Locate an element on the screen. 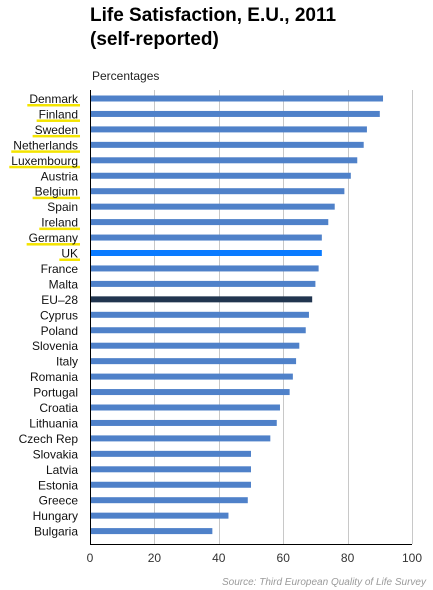 This screenshot has height=590, width=433. bar-denmark is located at coordinates (237, 98).